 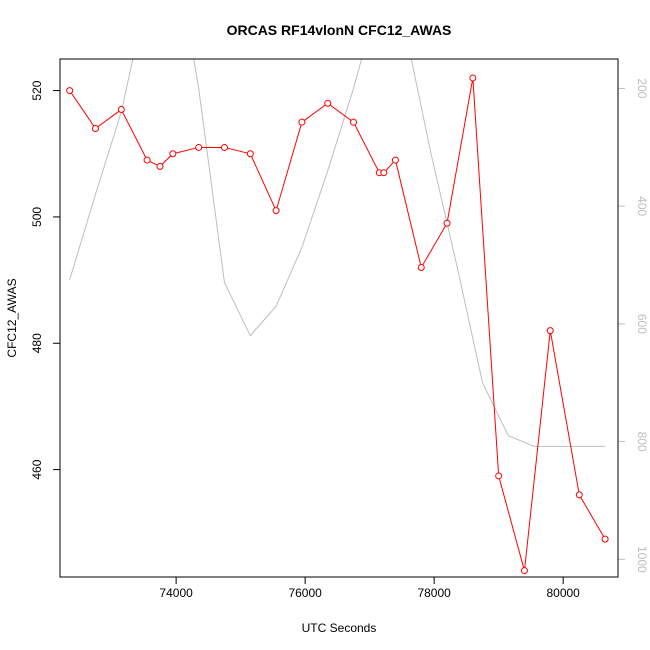 I want to click on x-axis: 74000 76000 78000 80000, so click(x=369, y=588).